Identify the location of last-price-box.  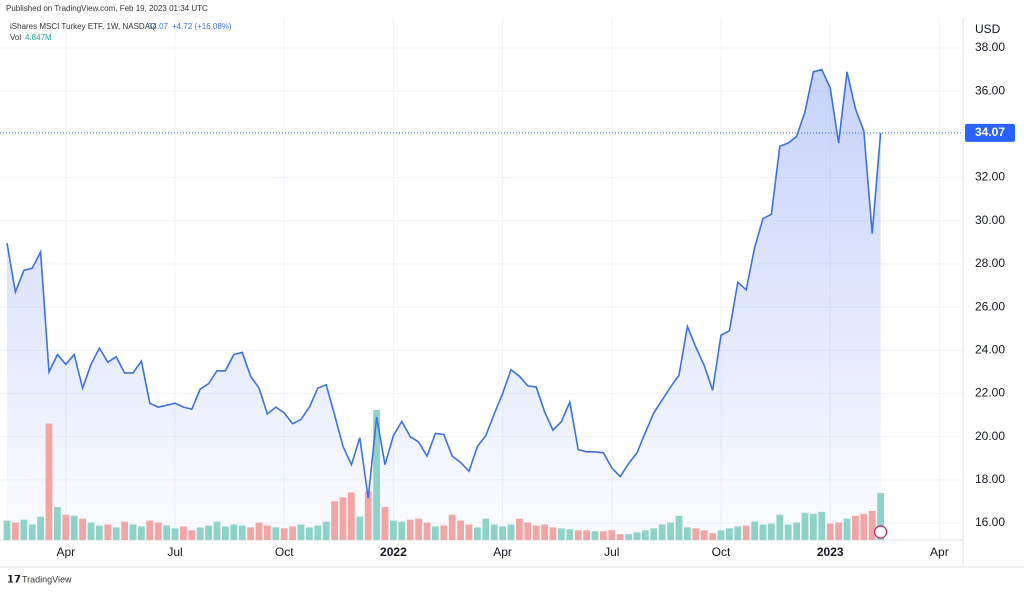
(990, 132).